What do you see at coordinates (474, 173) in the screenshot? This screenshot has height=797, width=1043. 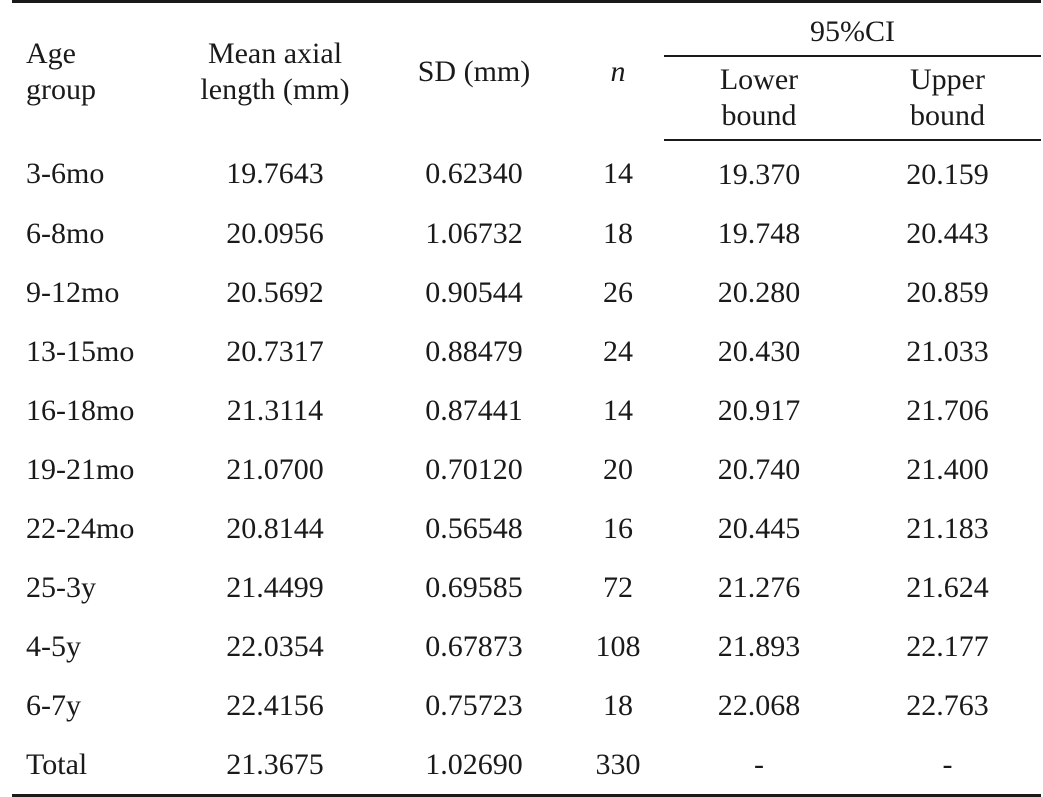 I see `cell-sd: 0.62340` at bounding box center [474, 173].